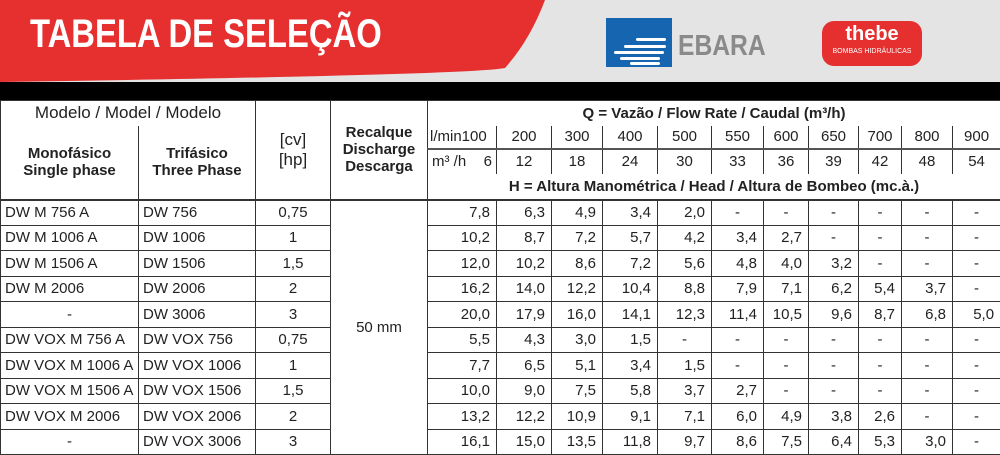  Describe the element at coordinates (524, 237) in the screenshot. I see `head-value: 8,7` at that location.